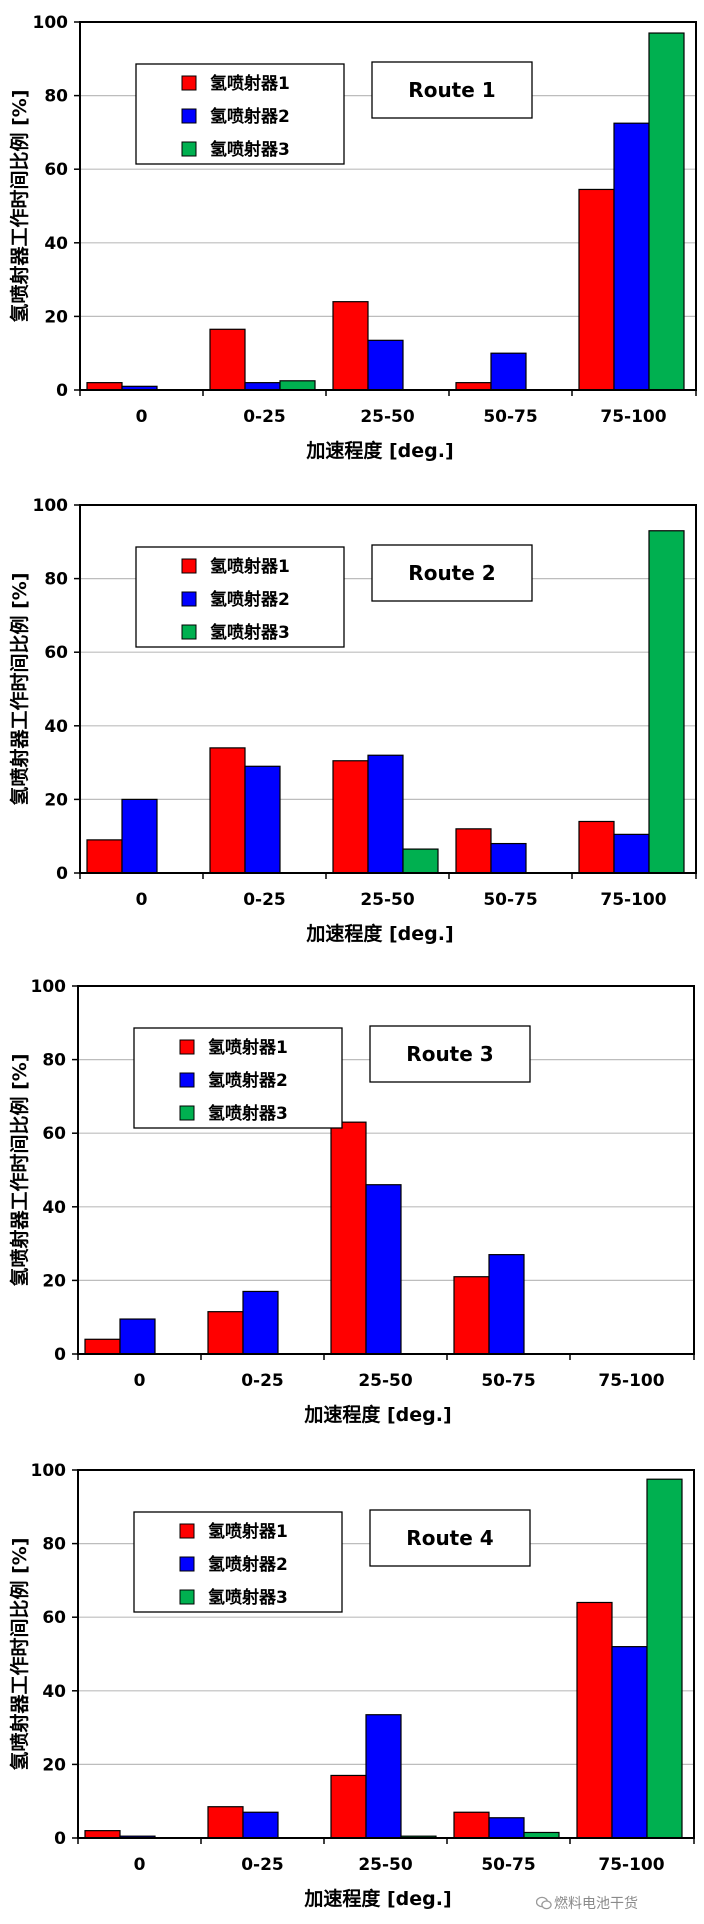 Image resolution: width=704 pixels, height=1924 pixels. I want to click on chart-title: Route 3, so click(449, 1054).